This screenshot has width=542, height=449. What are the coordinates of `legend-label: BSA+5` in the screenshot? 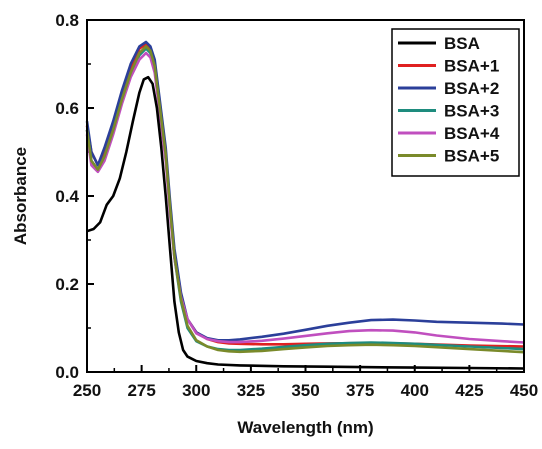 It's located at (471, 156).